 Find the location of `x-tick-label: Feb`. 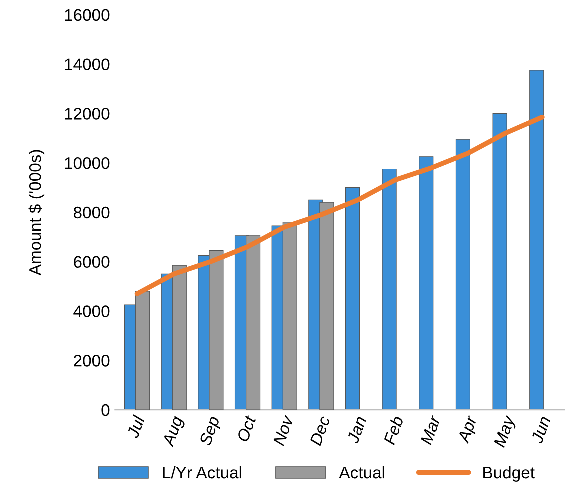

x-tick-label: Feb is located at coordinates (393, 430).